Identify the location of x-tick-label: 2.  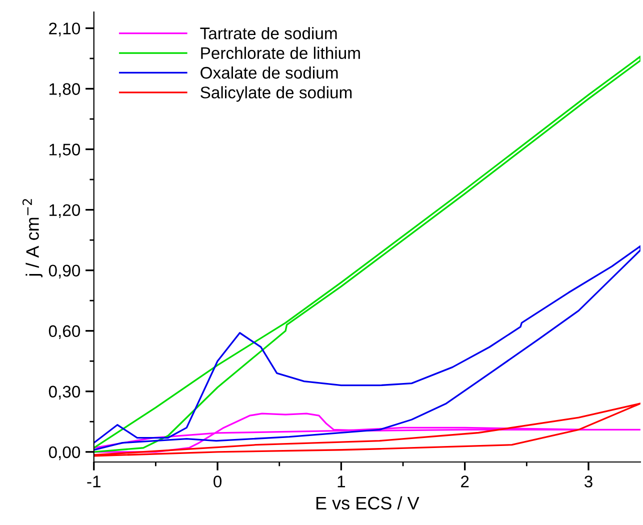
(465, 482).